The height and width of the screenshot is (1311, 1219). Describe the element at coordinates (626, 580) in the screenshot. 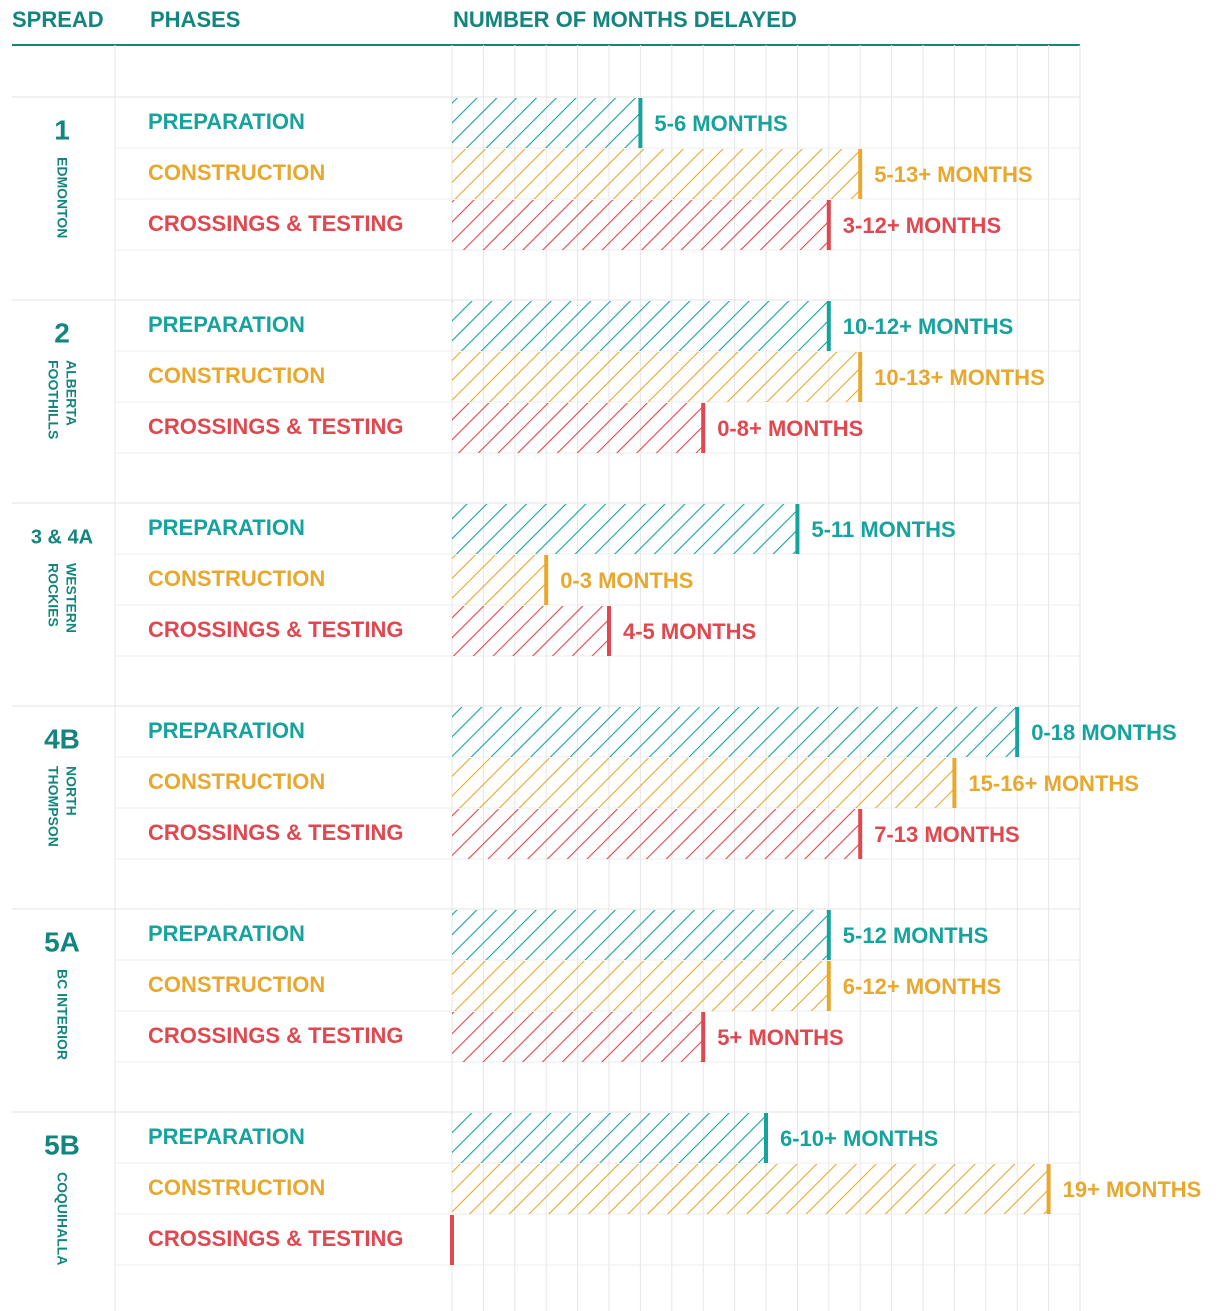

I see `value-label: 0-3 MONTHS` at that location.